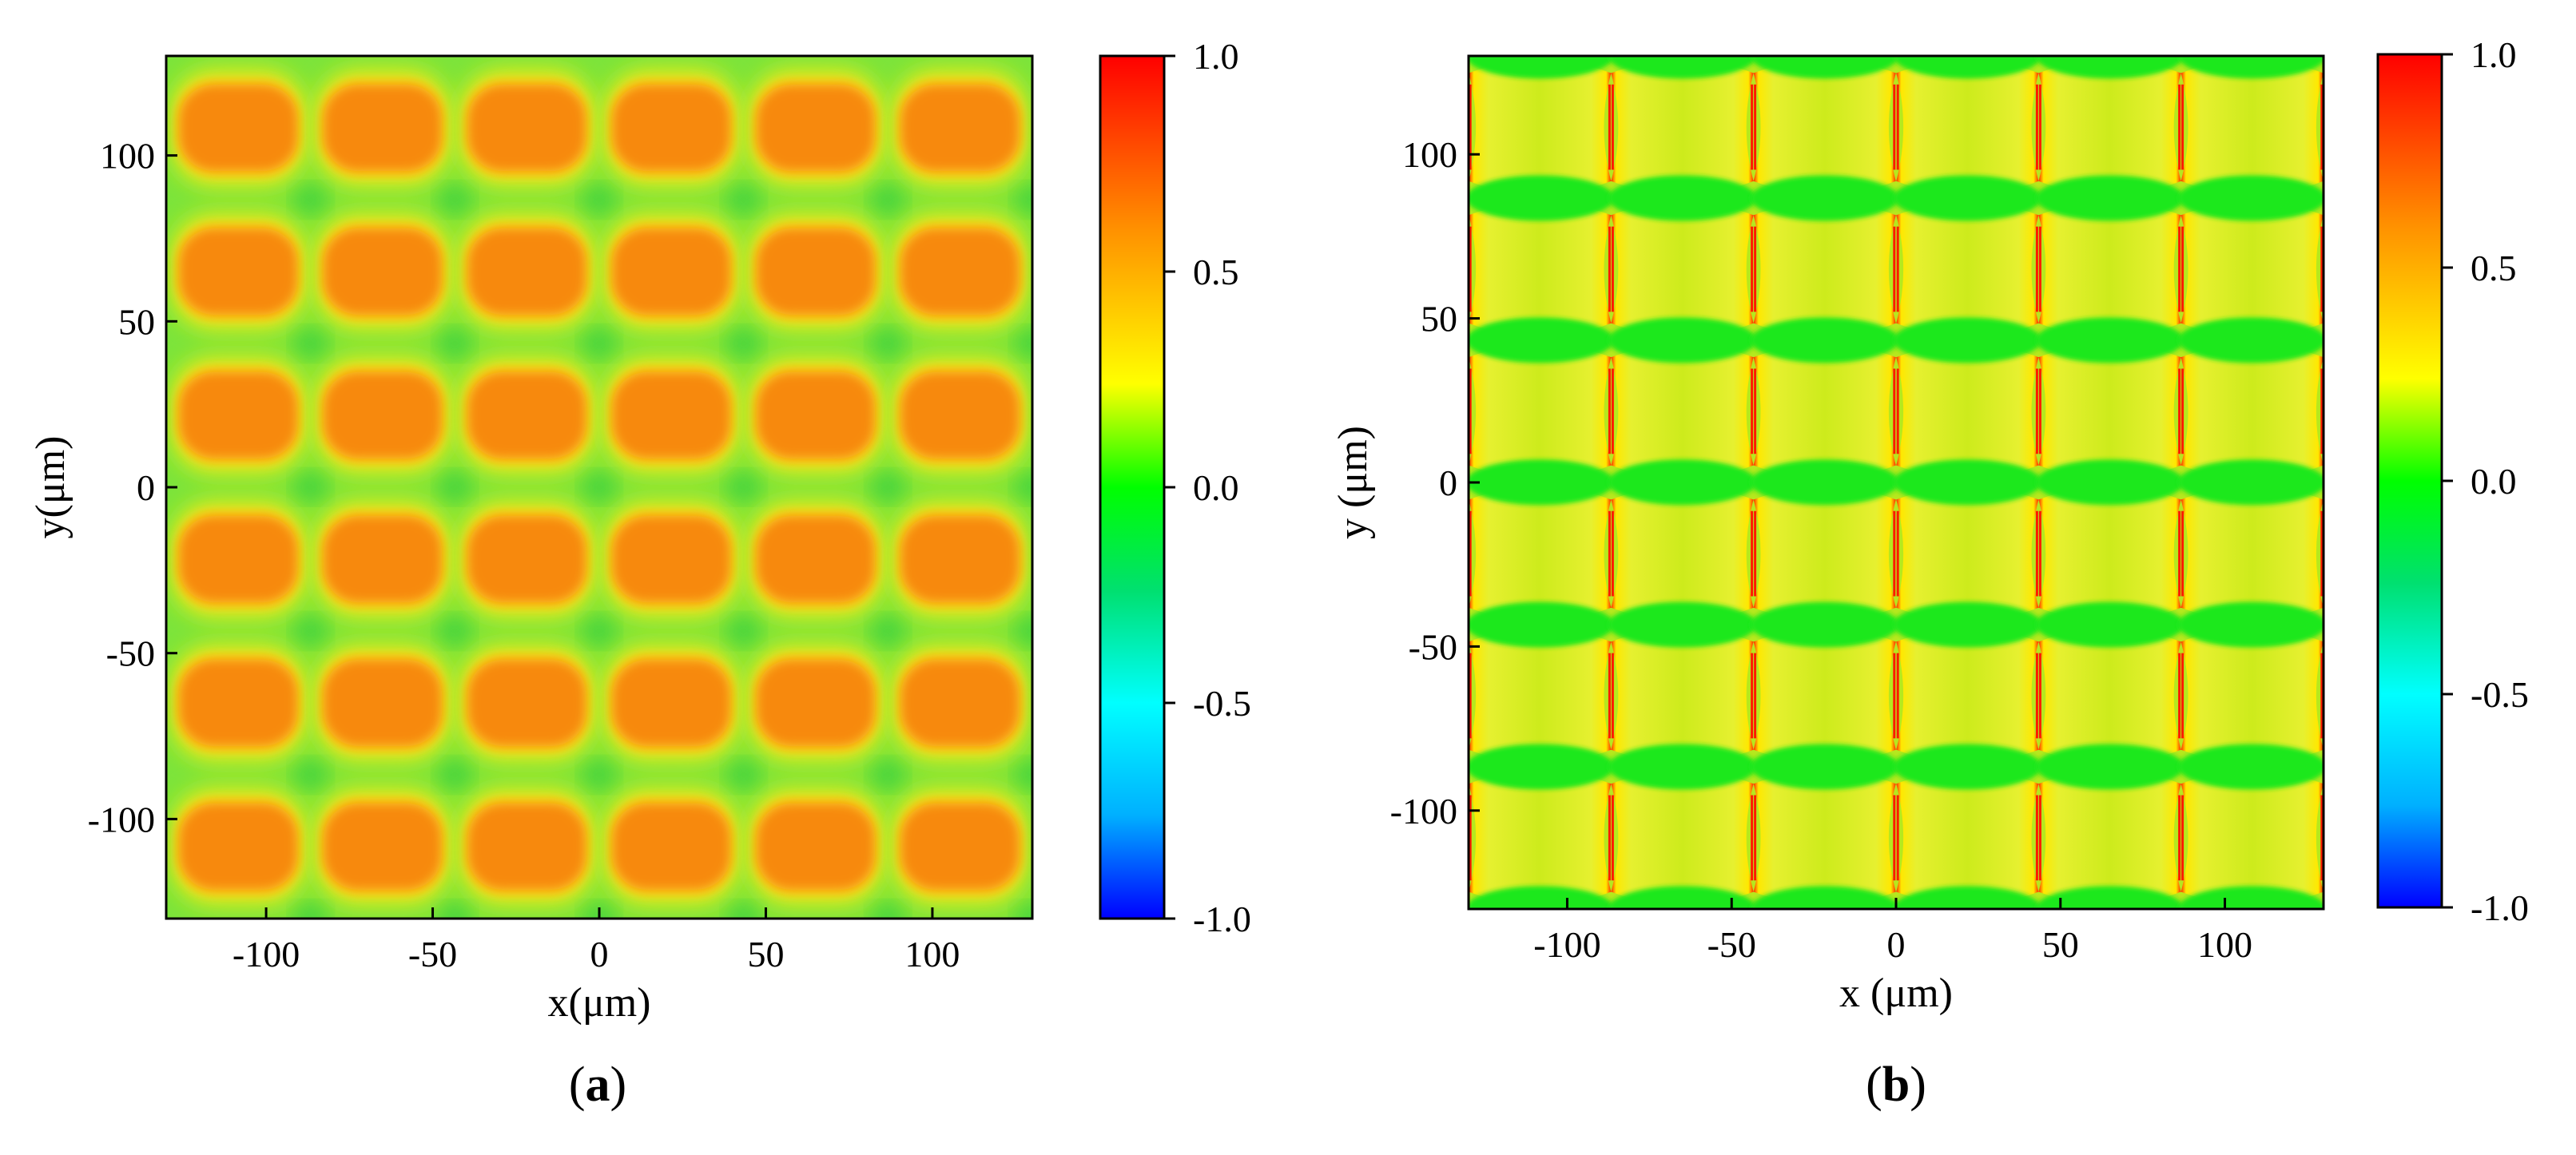 The image size is (2576, 1155). I want to click on y-tick-label: 50, so click(136, 321).